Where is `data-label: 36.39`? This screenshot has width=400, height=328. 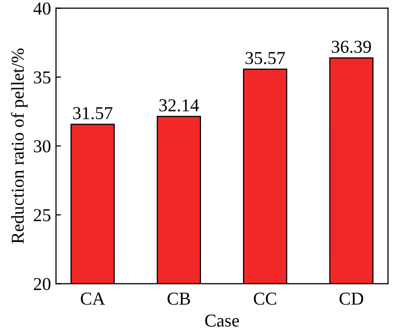 data-label: 36.39 is located at coordinates (351, 46).